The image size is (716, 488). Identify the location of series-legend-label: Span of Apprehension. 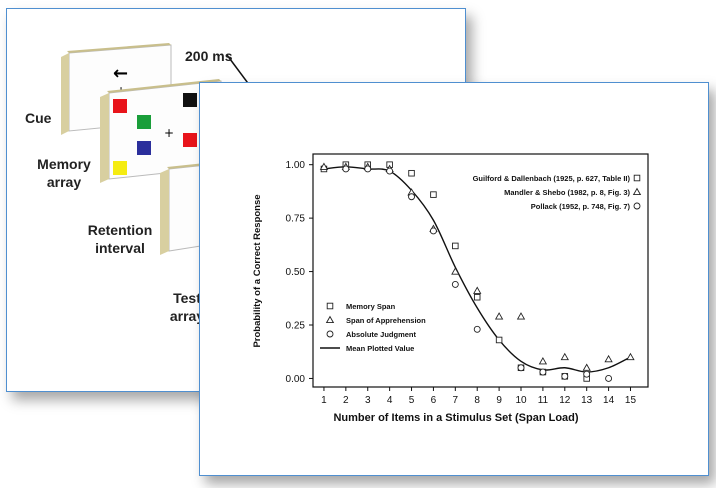
(386, 320).